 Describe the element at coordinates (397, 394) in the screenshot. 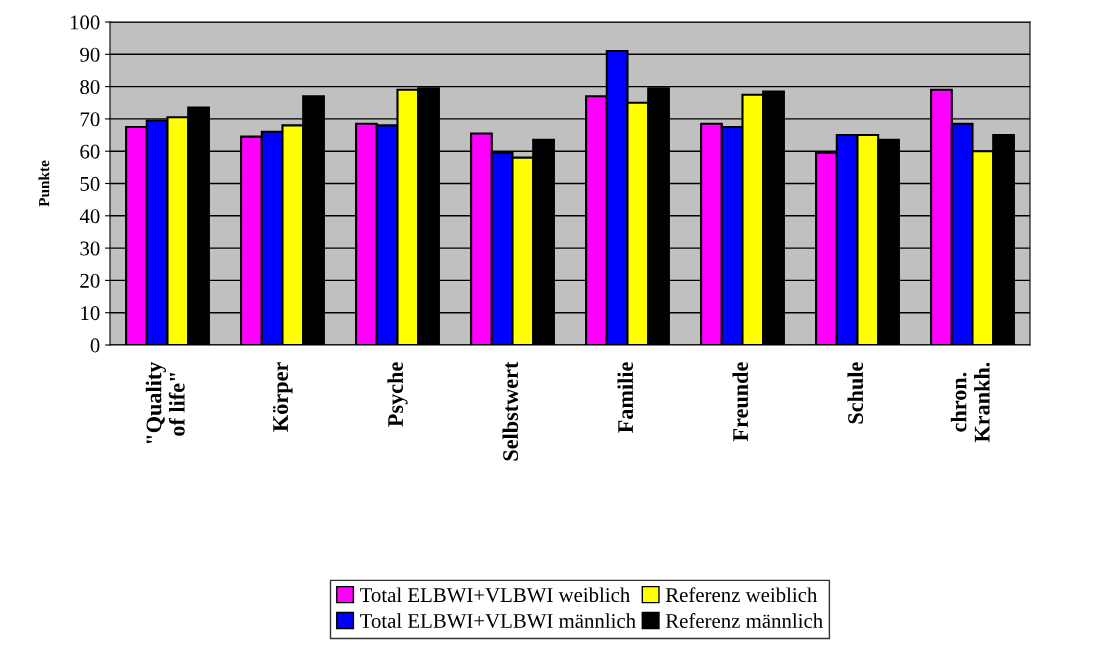

I see `x-tick-label: Psyche` at that location.